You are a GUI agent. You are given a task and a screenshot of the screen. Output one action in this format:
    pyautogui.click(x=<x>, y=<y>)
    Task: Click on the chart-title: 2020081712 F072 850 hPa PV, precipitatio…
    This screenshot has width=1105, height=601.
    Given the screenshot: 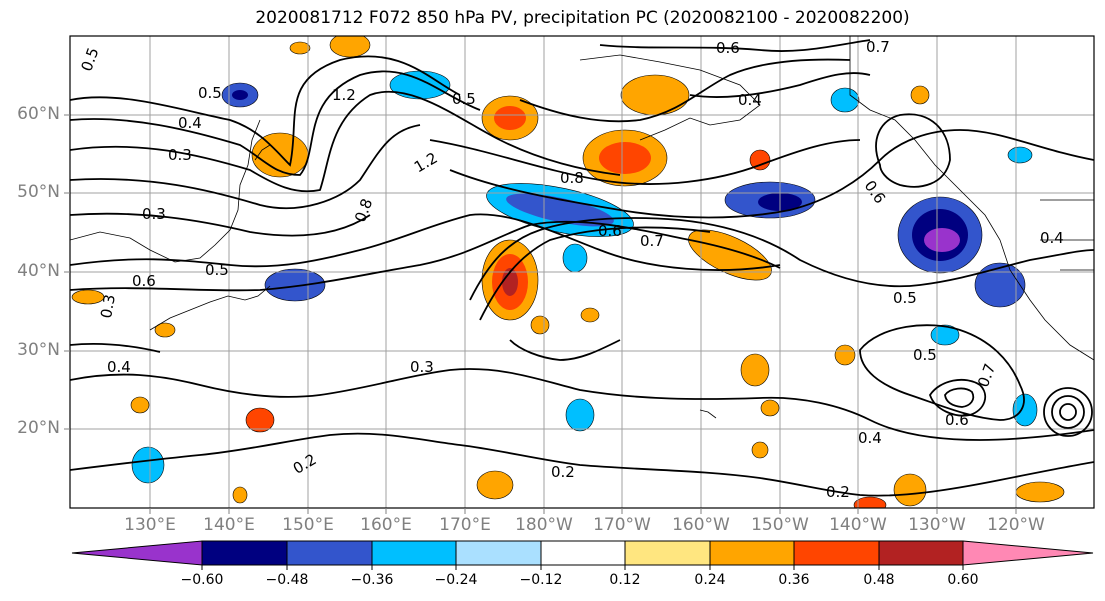 What is the action you would take?
    pyautogui.click(x=582, y=18)
    